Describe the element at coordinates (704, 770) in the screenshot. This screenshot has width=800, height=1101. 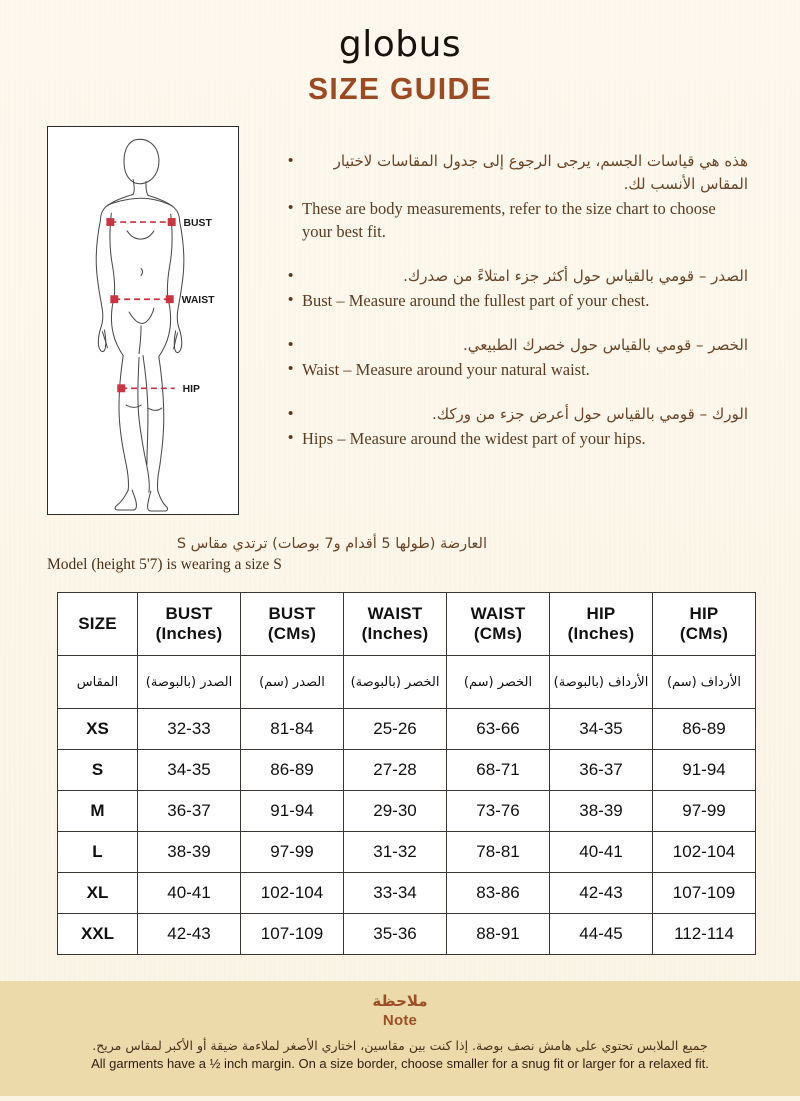
I see `cell-hip-cm: 91-94` at that location.